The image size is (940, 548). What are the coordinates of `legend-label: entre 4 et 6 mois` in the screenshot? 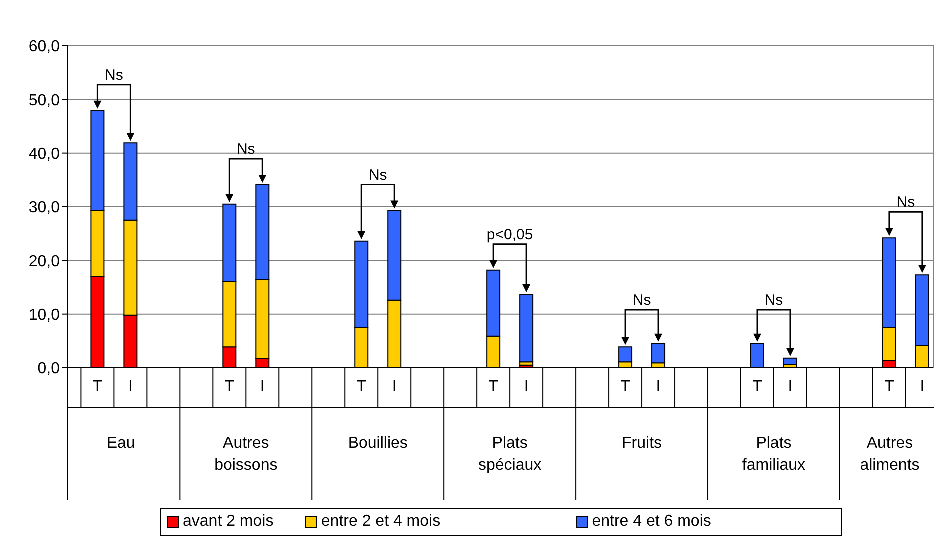 It's located at (652, 522).